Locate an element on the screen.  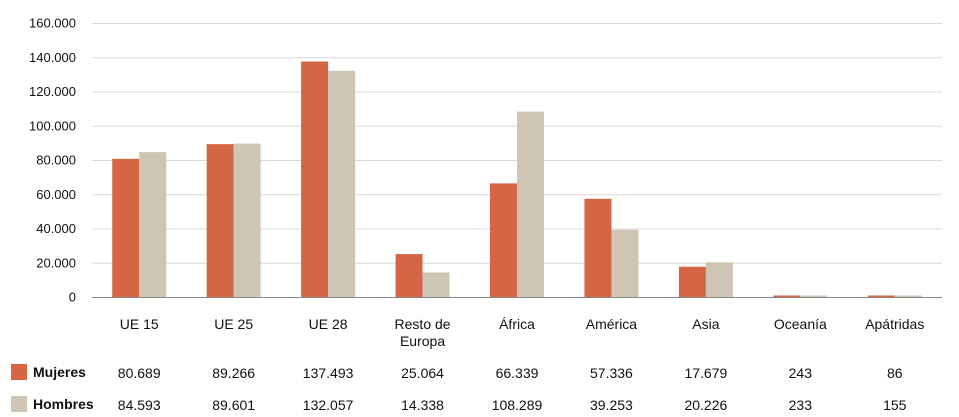
data-table-value: 80.689 is located at coordinates (139, 373).